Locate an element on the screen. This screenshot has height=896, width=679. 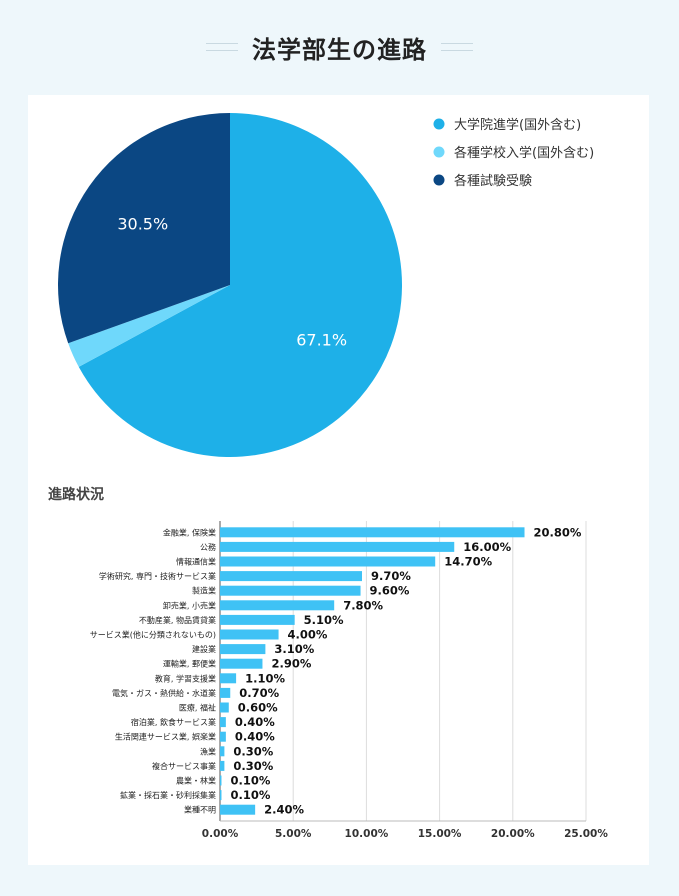
x-tick-label: 20.00% is located at coordinates (513, 834).